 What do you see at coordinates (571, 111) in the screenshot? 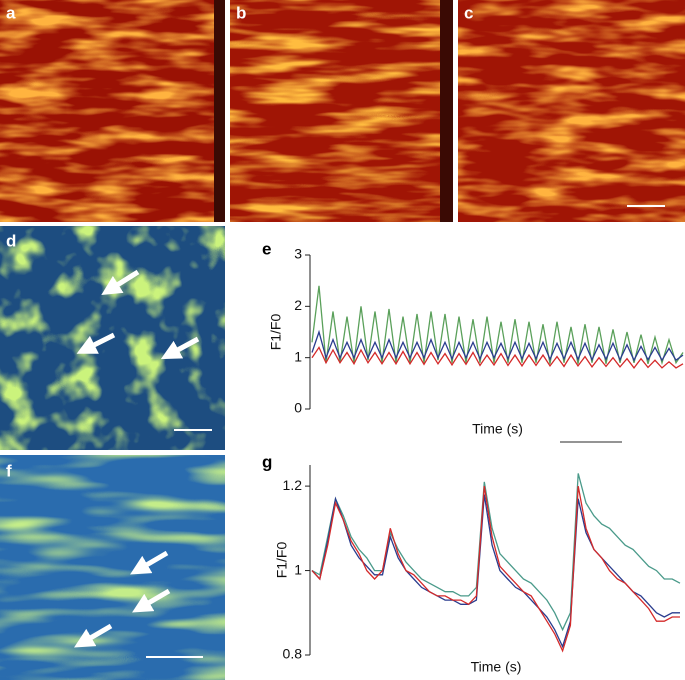
I see `image-c` at bounding box center [571, 111].